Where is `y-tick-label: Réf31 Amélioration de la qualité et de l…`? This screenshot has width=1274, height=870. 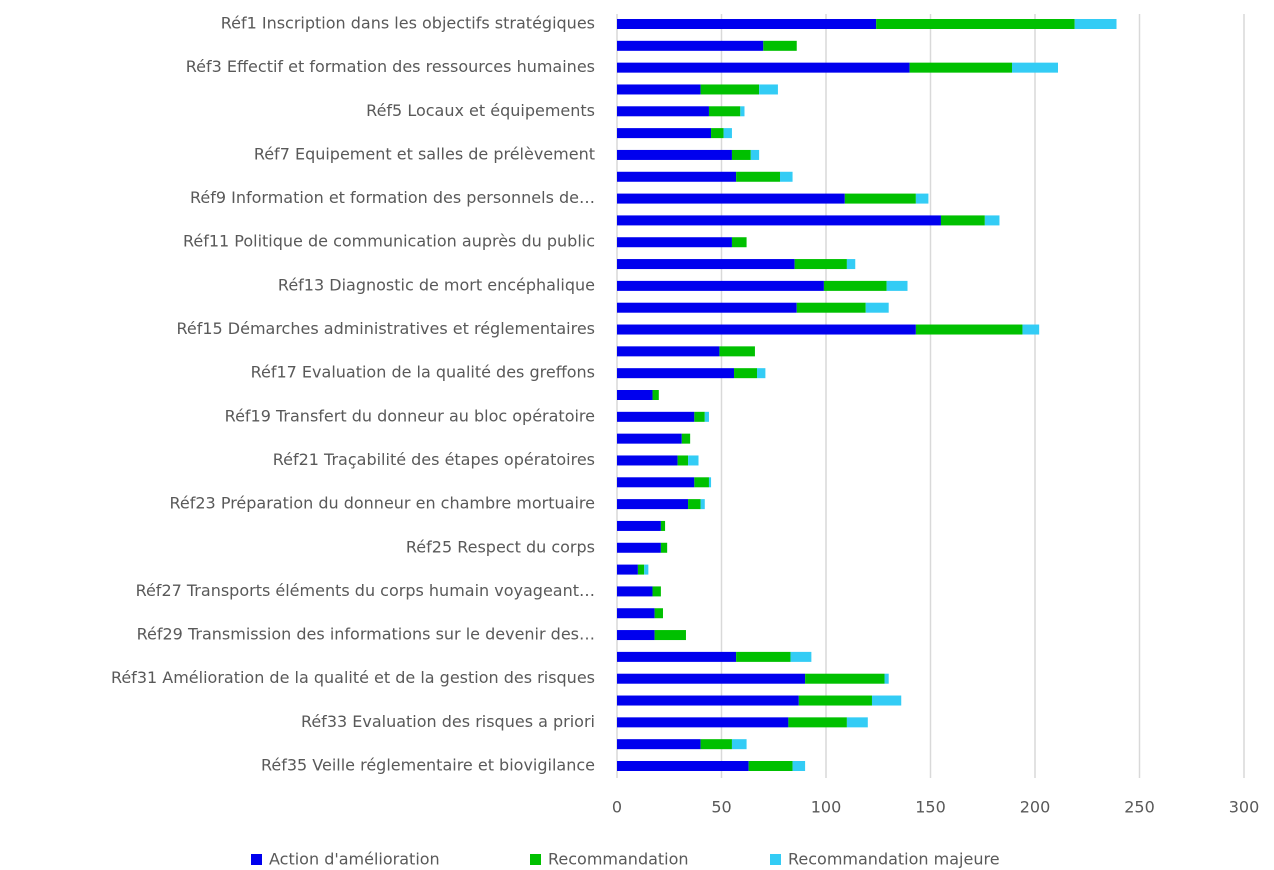 y-tick-label: Réf31 Amélioration de la qualité et de l… is located at coordinates (353, 677).